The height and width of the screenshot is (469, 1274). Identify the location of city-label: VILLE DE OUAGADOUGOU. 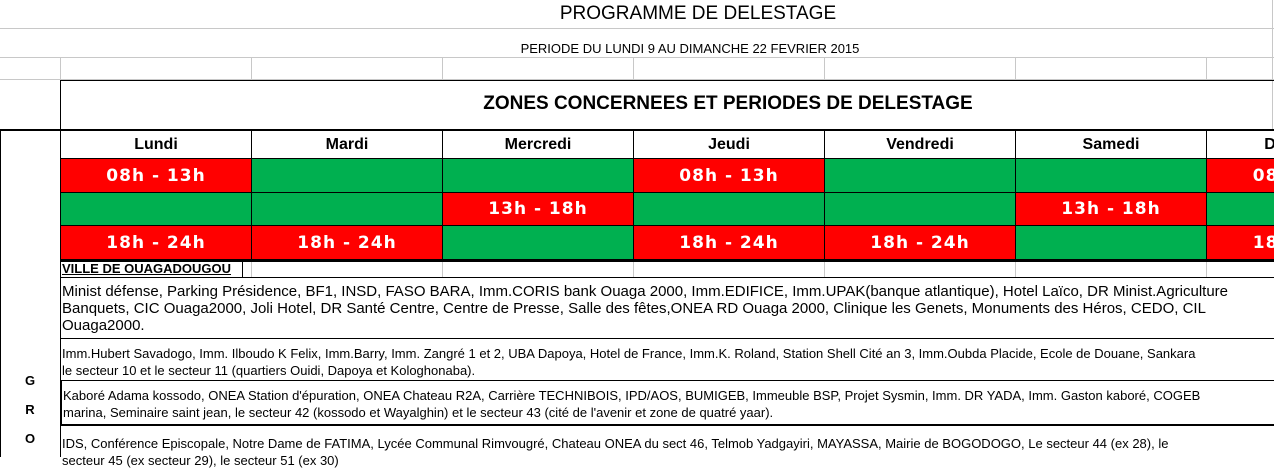
(152, 269).